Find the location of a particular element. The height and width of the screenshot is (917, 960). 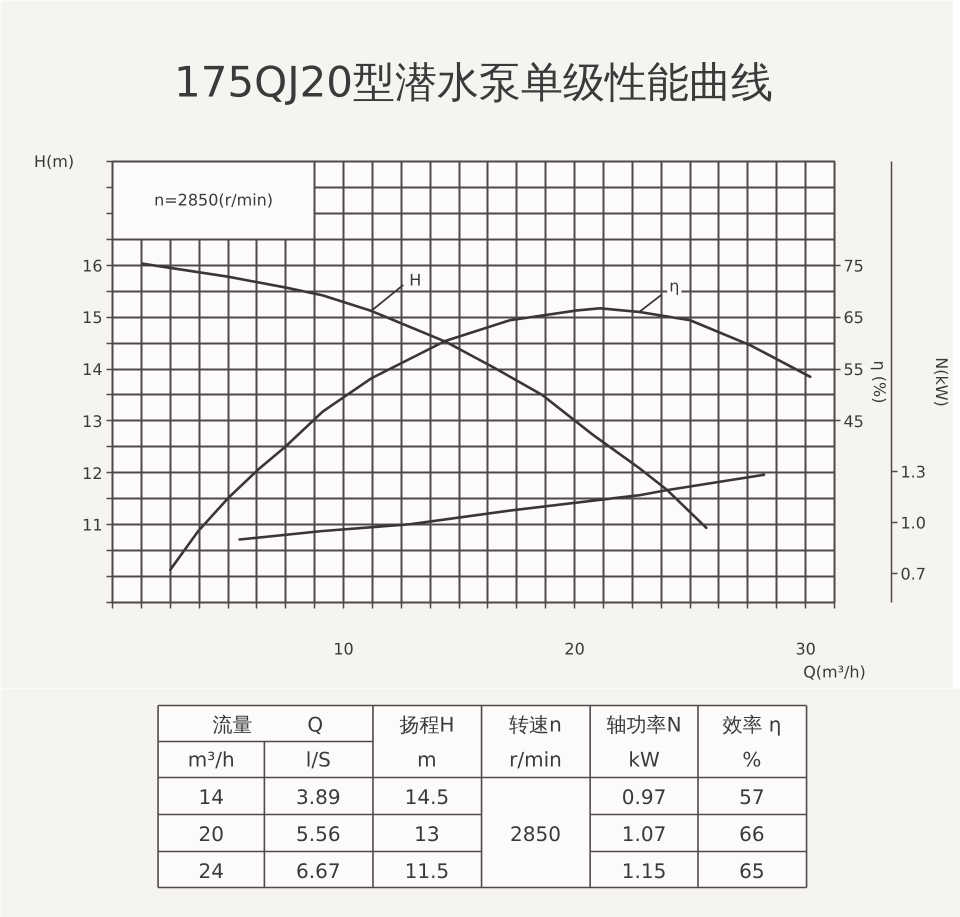

text: 20 is located at coordinates (211, 834).